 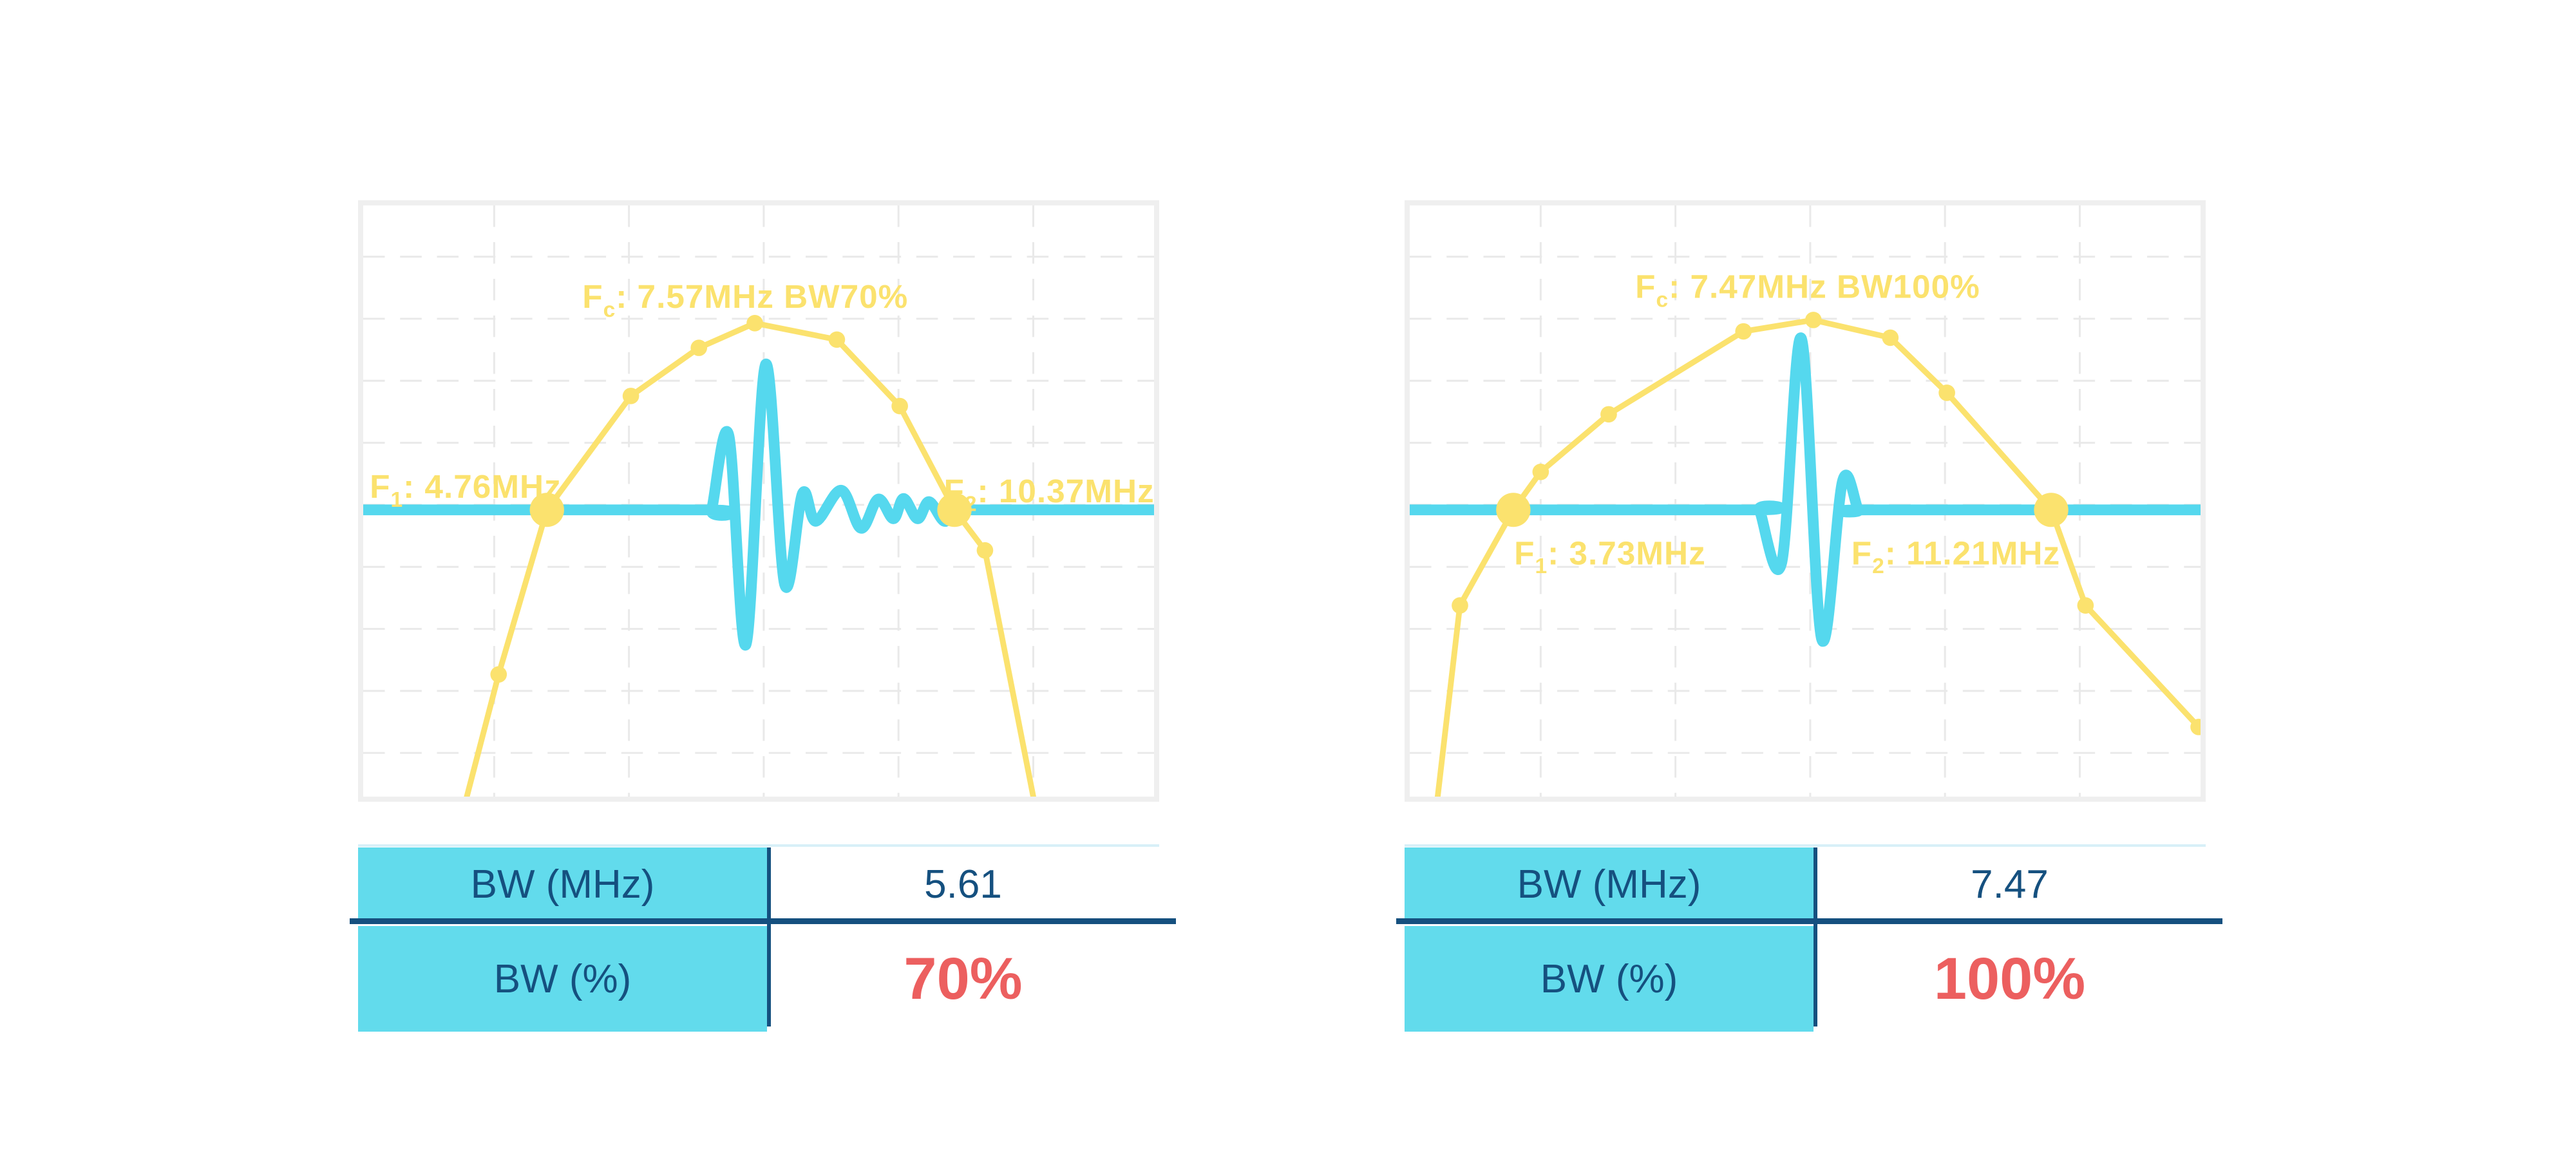 What do you see at coordinates (466, 490) in the screenshot?
I see `frequency-annotation: F1: 4.76MHz` at bounding box center [466, 490].